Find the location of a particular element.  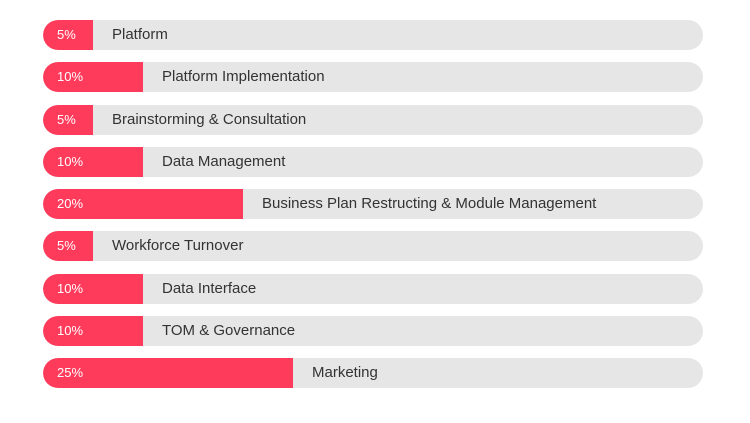

bar-value-label: 25% is located at coordinates (70, 372).